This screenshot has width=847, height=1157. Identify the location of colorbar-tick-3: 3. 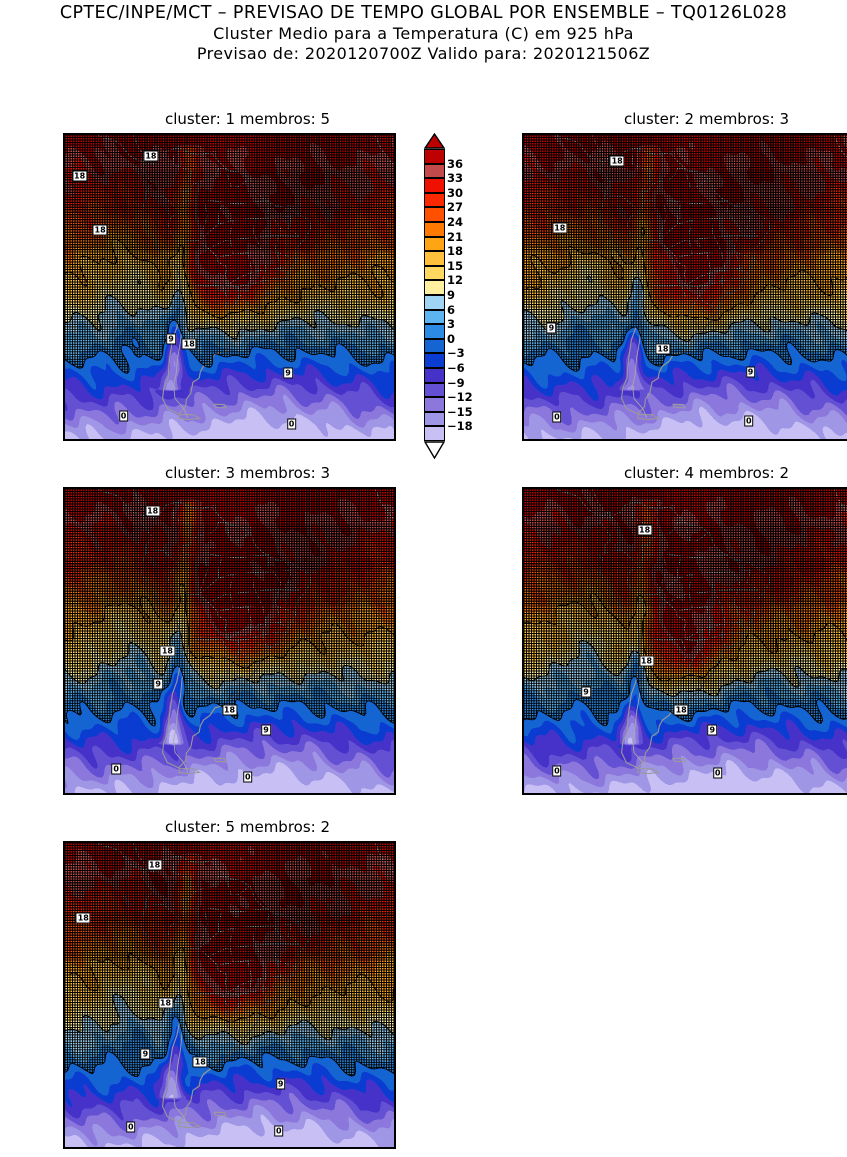
(451, 324).